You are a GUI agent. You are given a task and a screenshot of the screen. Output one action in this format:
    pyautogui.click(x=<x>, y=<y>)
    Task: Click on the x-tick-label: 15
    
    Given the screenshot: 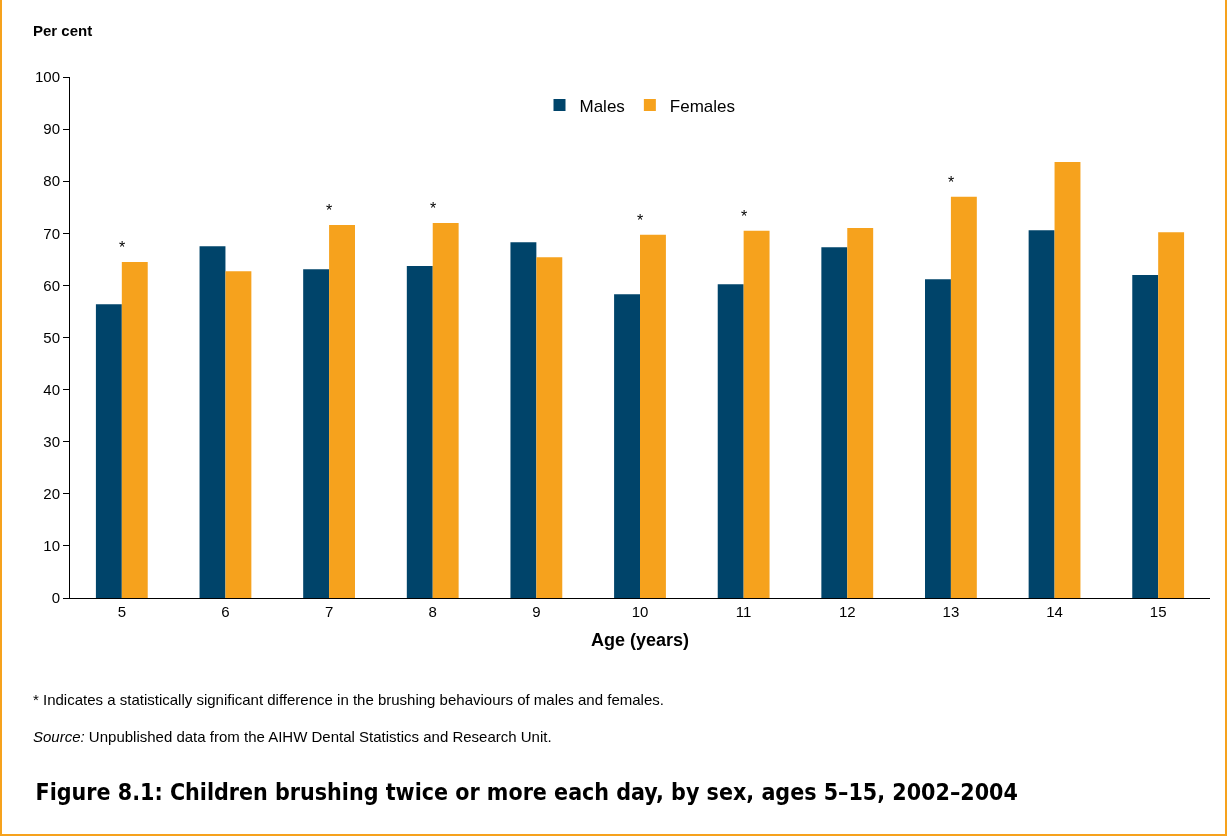 What is the action you would take?
    pyautogui.click(x=1158, y=611)
    